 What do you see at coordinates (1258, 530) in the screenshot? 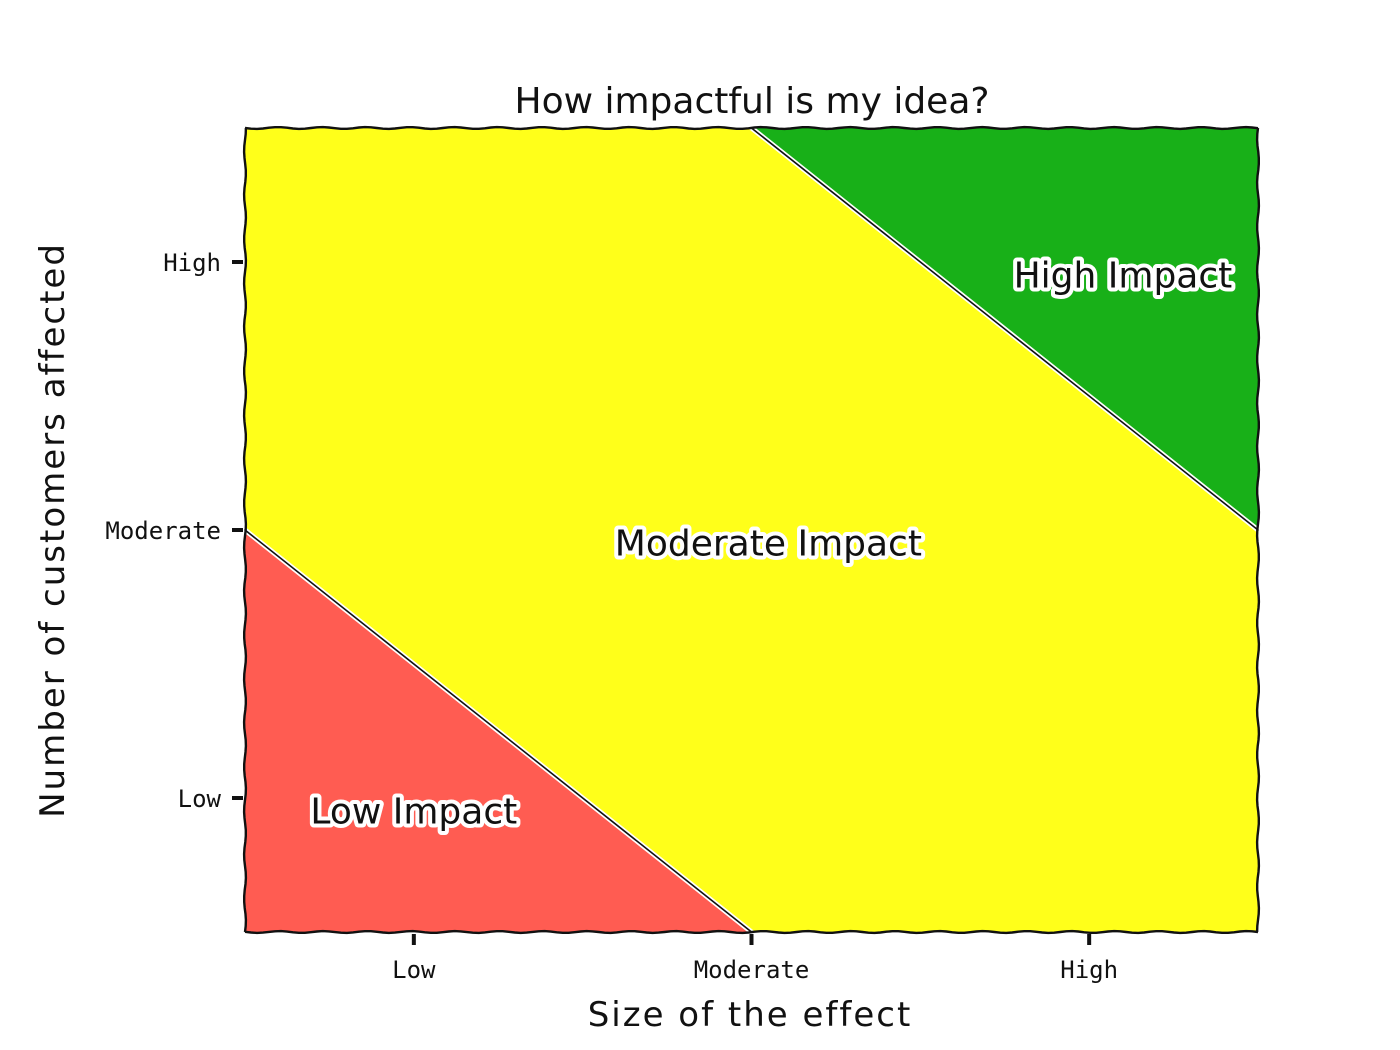
I see `frame-right` at bounding box center [1258, 530].